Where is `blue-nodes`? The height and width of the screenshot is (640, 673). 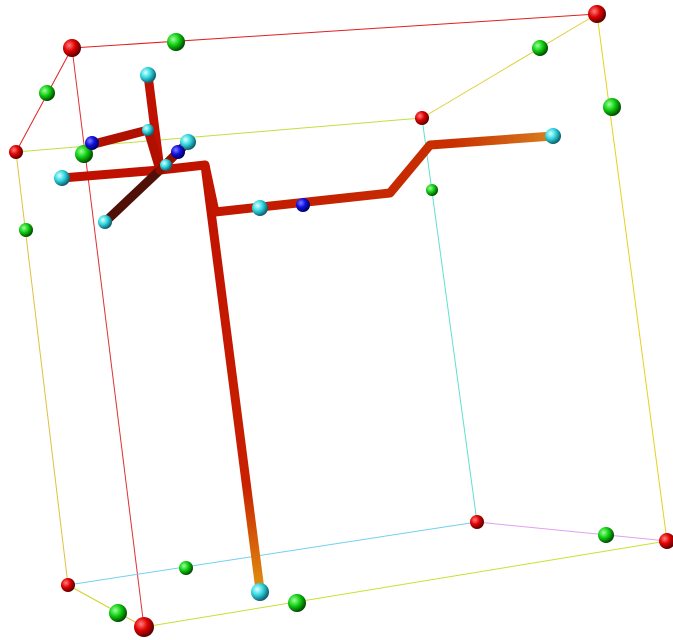 blue-nodes is located at coordinates (197, 174).